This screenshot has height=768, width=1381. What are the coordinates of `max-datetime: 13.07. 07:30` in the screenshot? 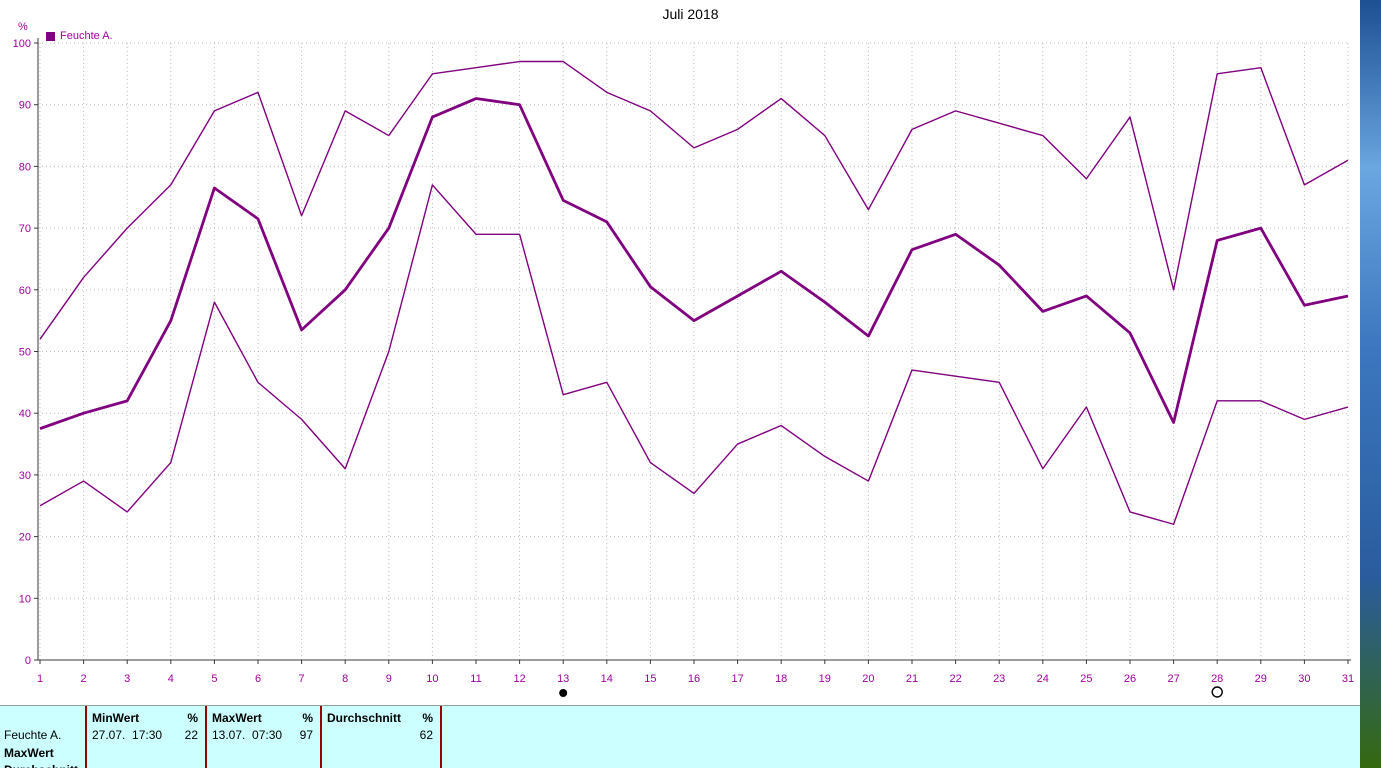 It's located at (247, 735).